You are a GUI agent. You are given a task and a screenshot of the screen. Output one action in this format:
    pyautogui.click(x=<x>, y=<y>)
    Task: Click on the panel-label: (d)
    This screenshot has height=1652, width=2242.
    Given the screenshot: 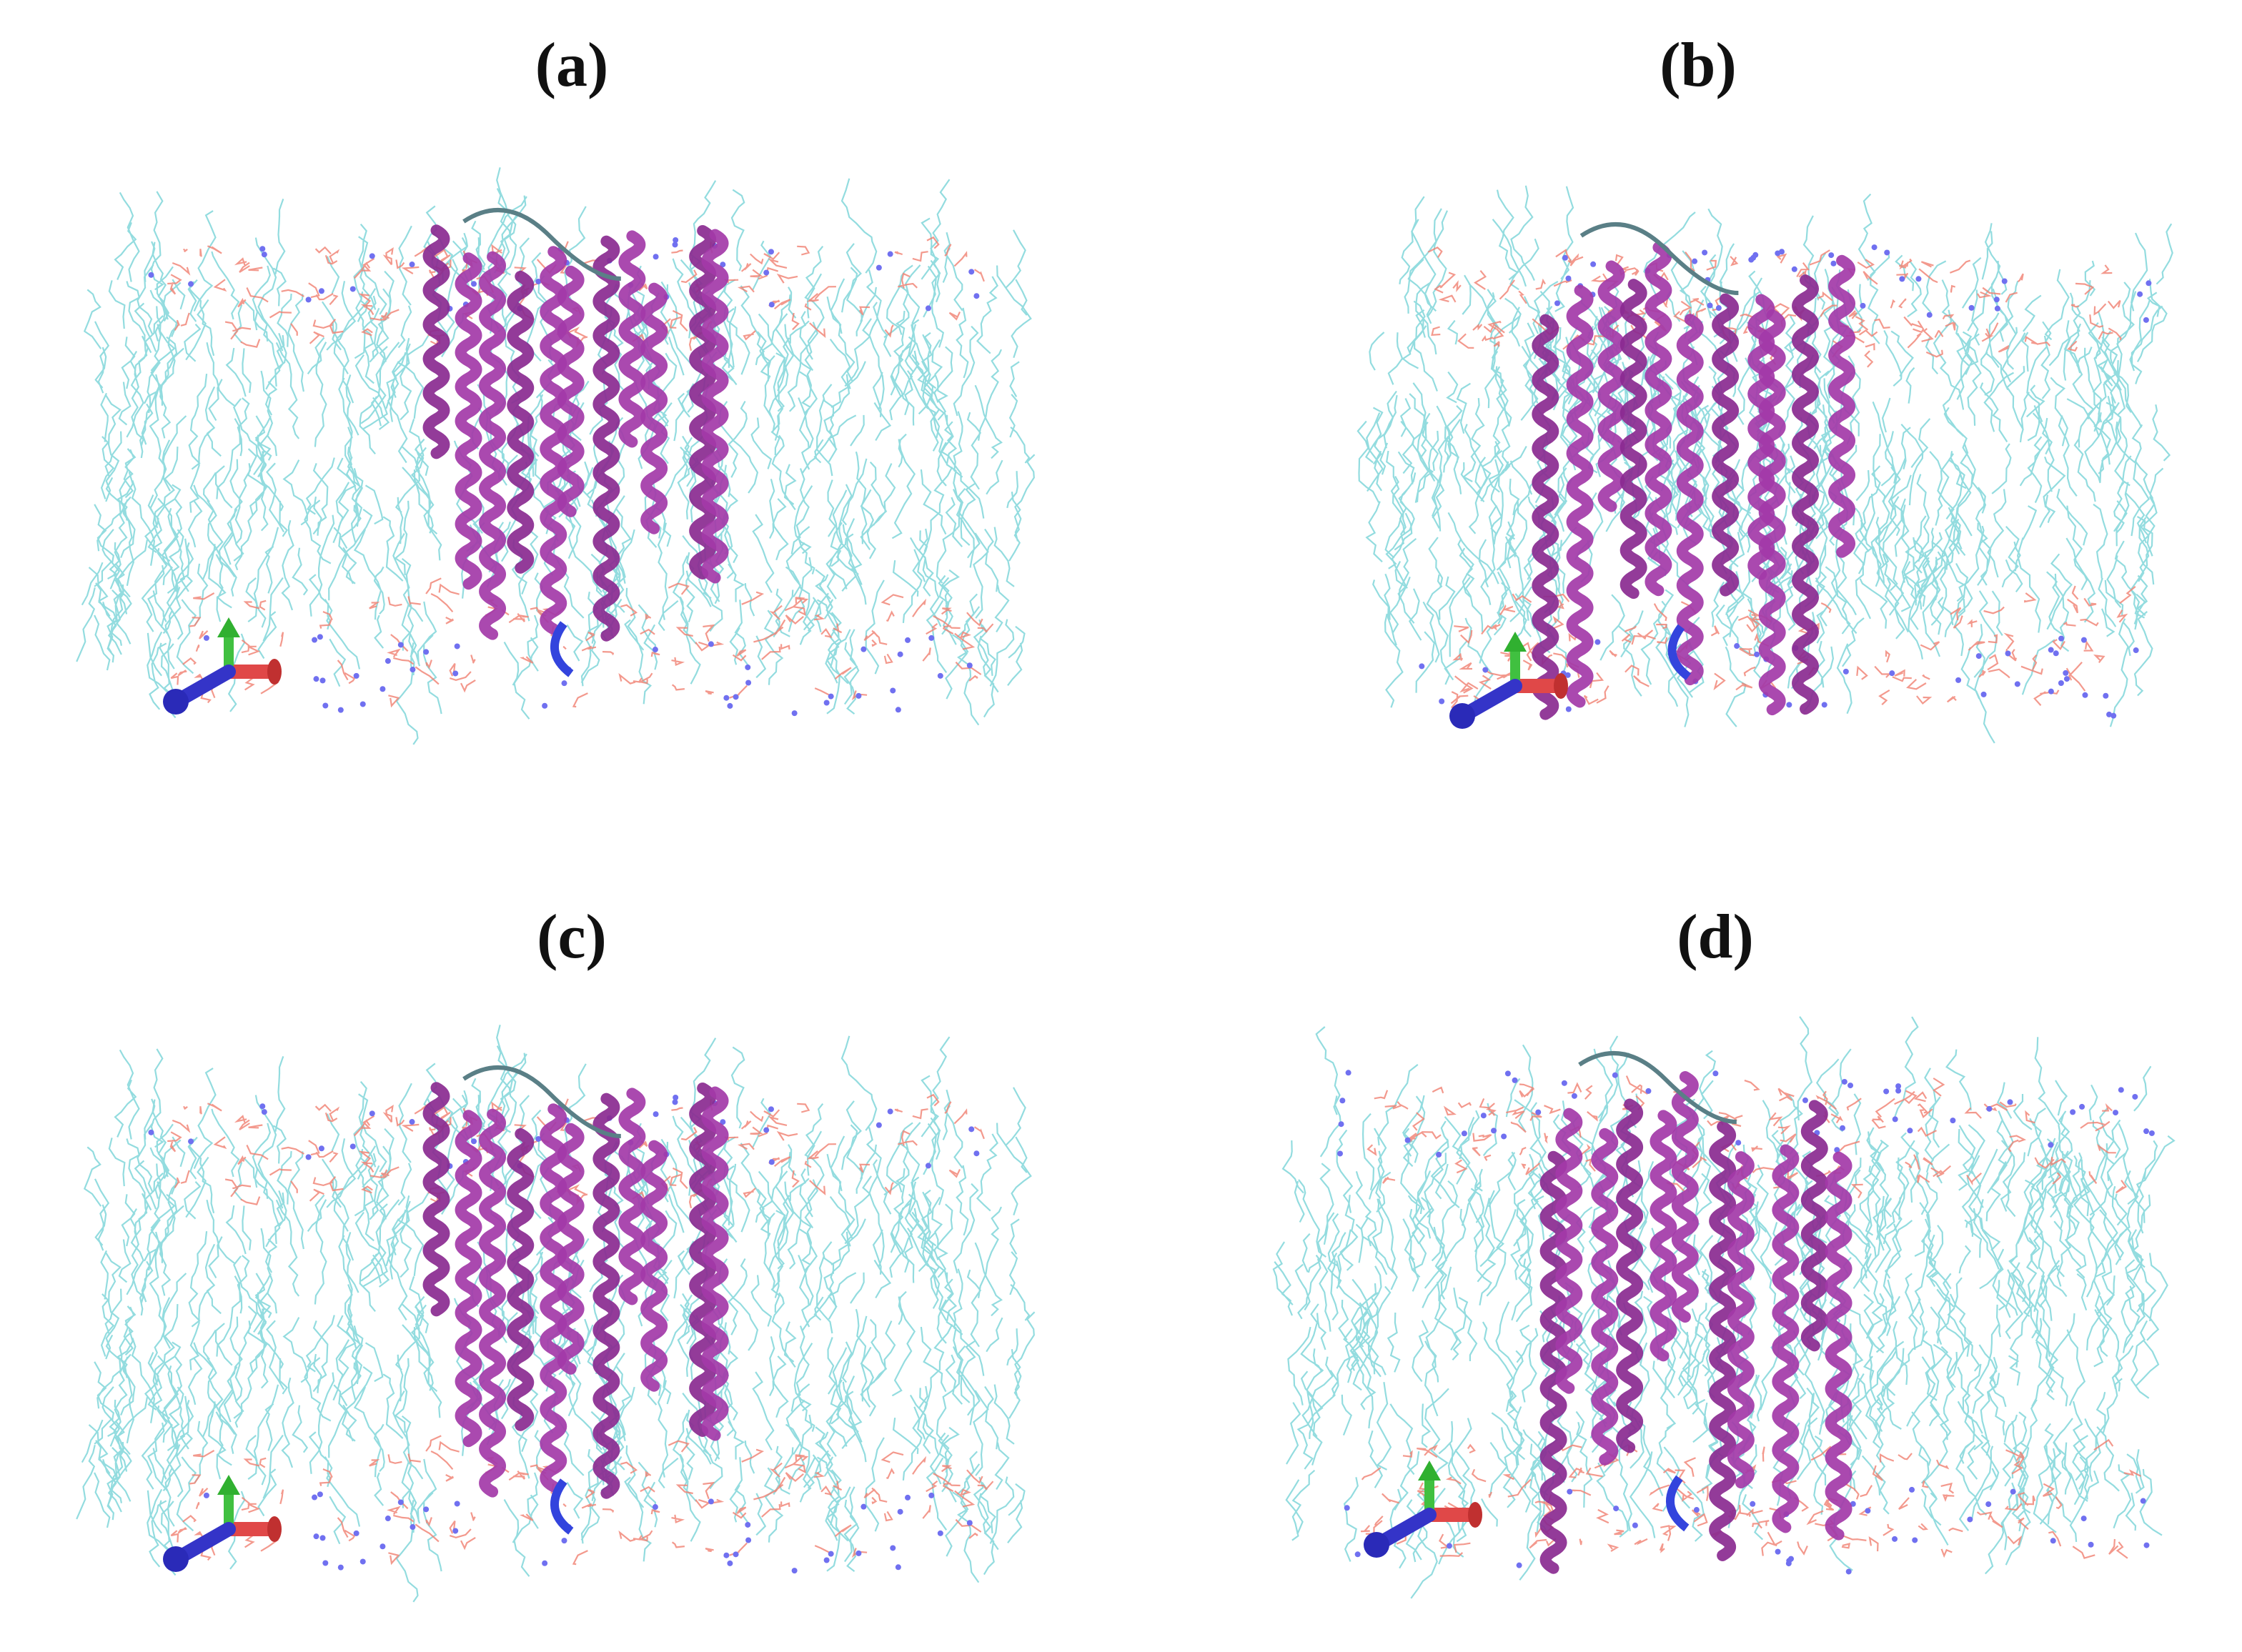 What is the action you would take?
    pyautogui.click(x=1715, y=937)
    